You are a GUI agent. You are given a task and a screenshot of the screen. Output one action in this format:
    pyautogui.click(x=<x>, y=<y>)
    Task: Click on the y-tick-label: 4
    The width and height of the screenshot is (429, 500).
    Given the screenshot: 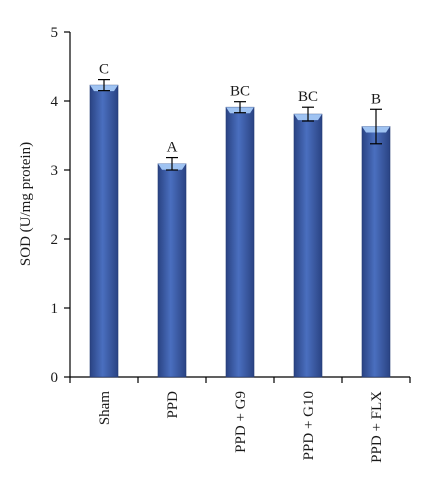 What is the action you would take?
    pyautogui.click(x=55, y=102)
    